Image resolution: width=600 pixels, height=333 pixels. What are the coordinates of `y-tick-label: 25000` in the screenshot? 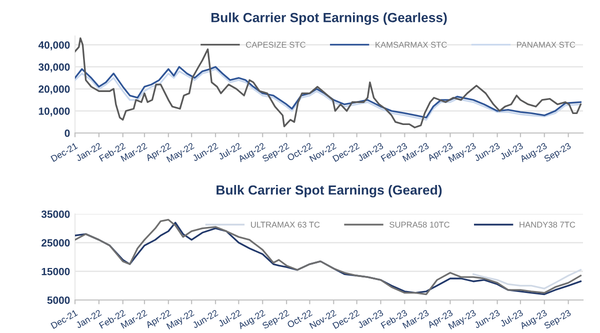 It's located at (56, 243).